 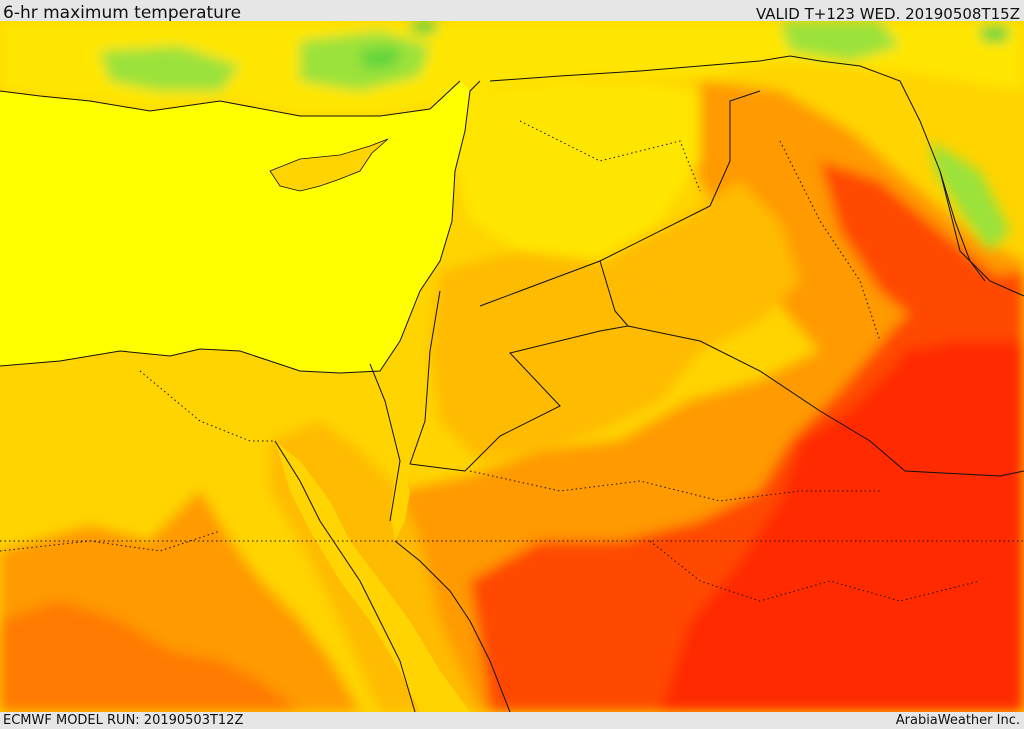 What do you see at coordinates (840, 41) in the screenshot?
I see `zone-green-turkey-east` at bounding box center [840, 41].